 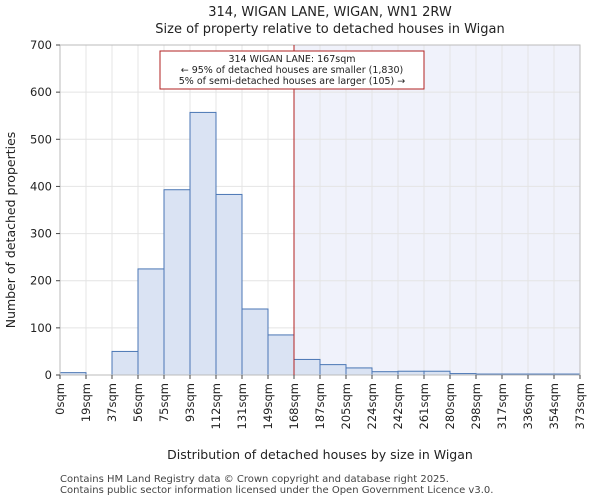 What do you see at coordinates (476, 406) in the screenshot?
I see `x-tick-label: 298sqm` at bounding box center [476, 406].